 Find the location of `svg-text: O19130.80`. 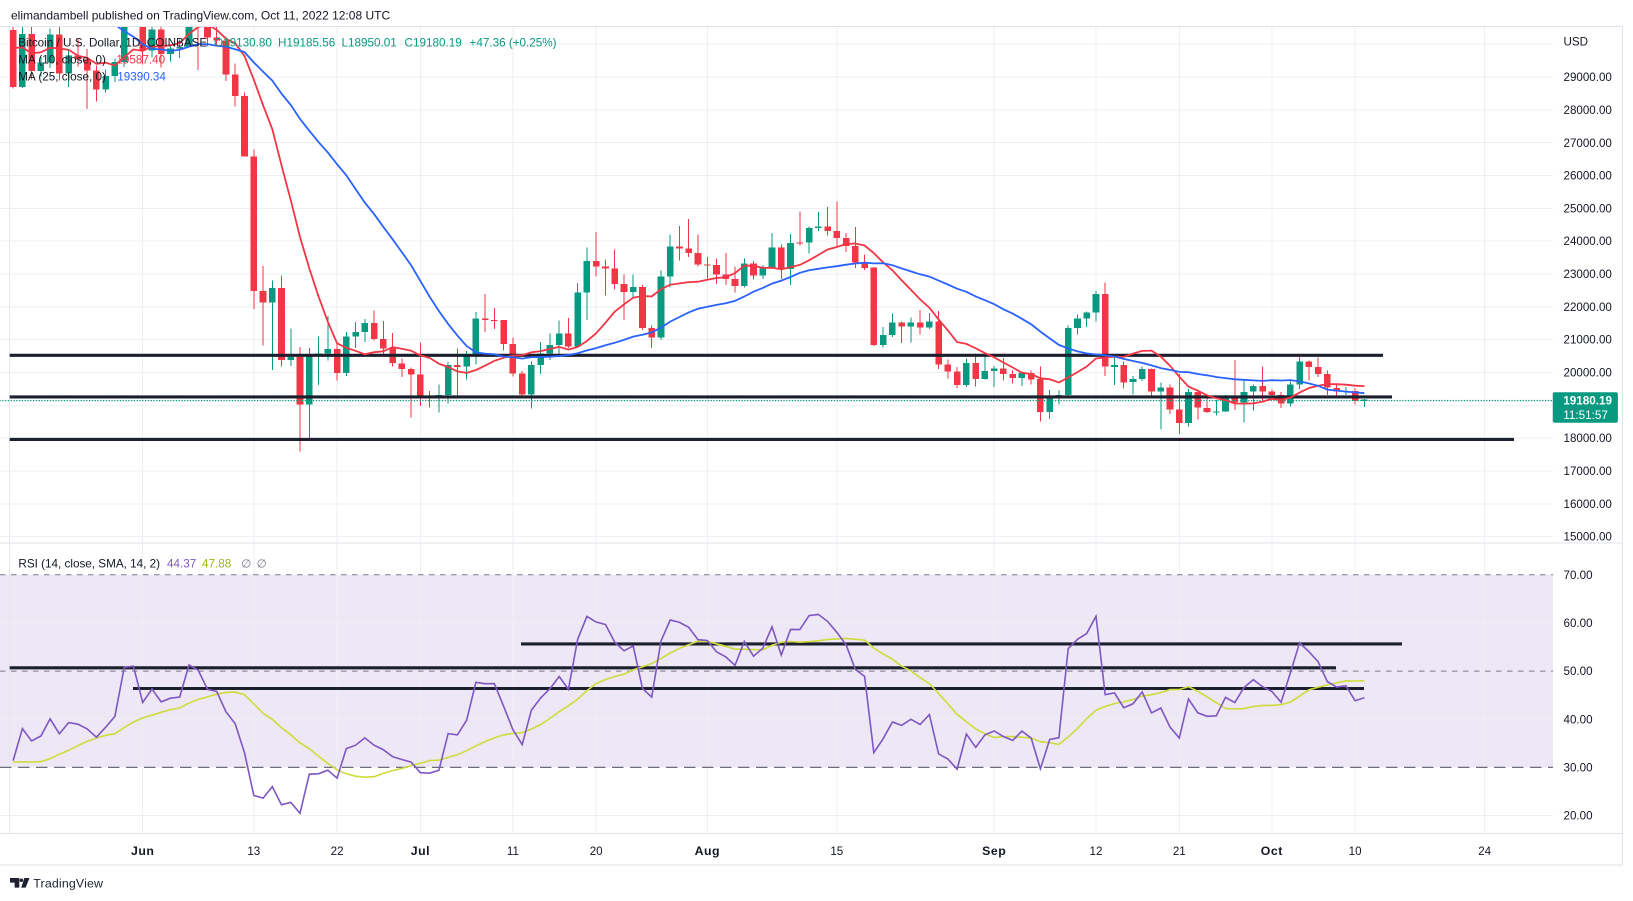

svg-text: O19130.80 is located at coordinates (243, 42).